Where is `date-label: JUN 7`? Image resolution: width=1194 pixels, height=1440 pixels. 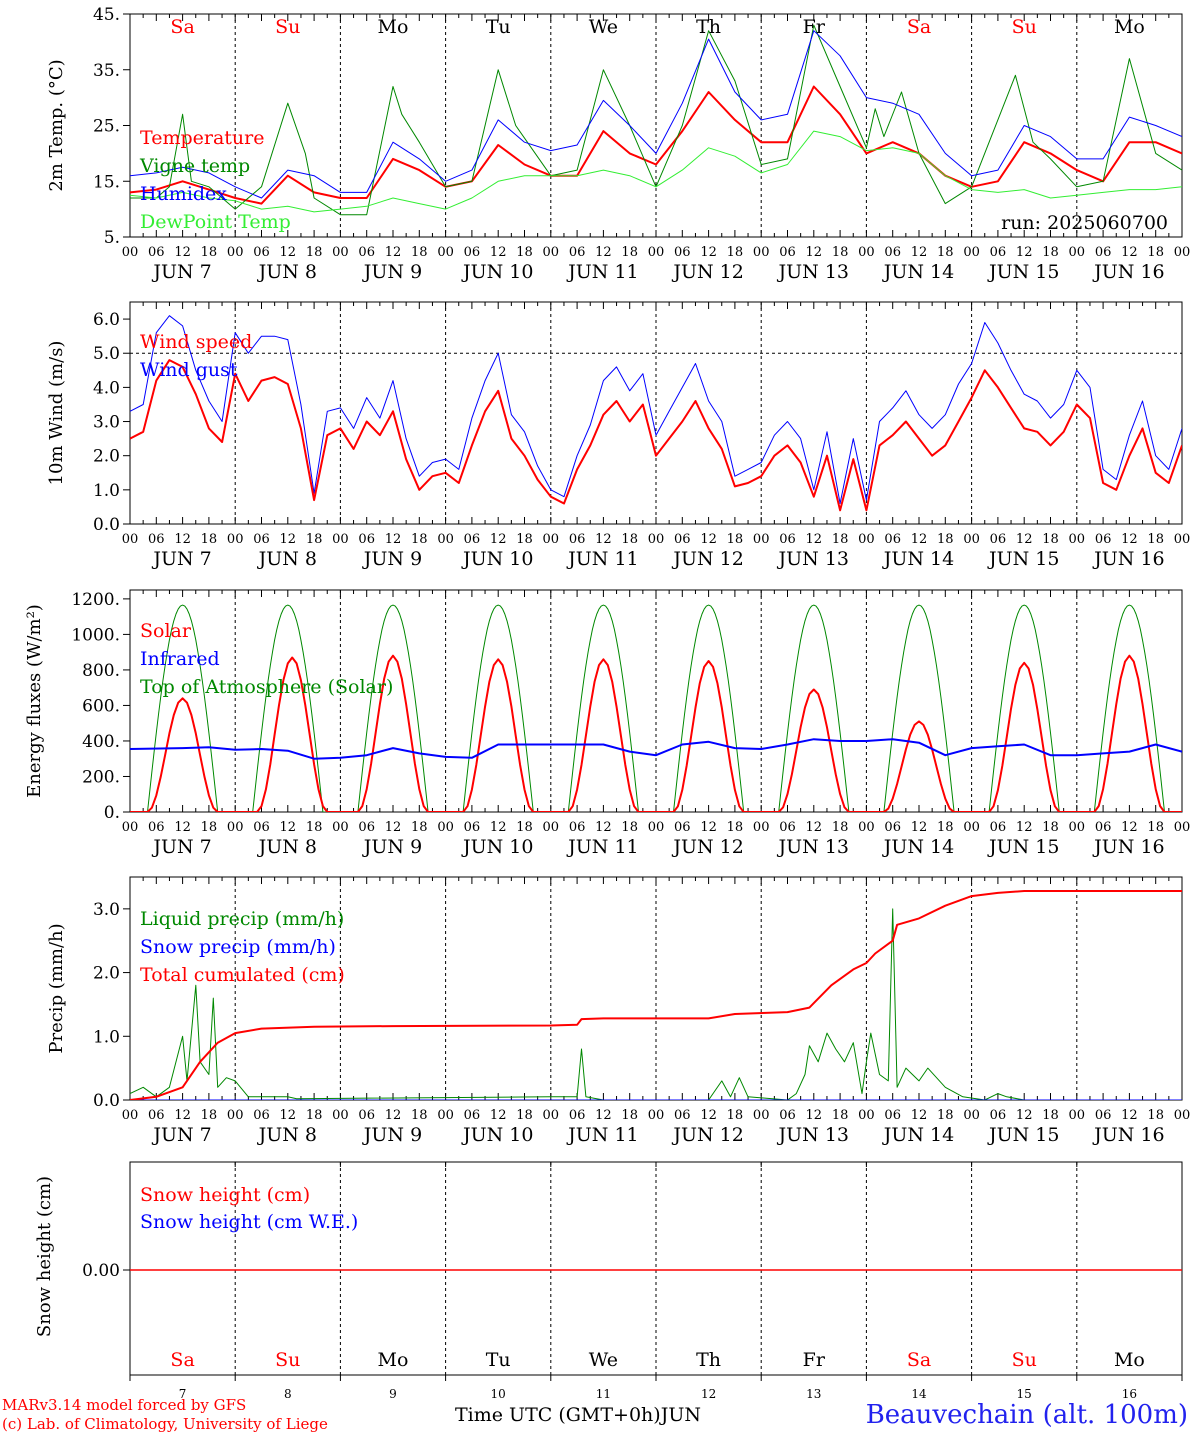
date-label: JUN 7 is located at coordinates (181, 559).